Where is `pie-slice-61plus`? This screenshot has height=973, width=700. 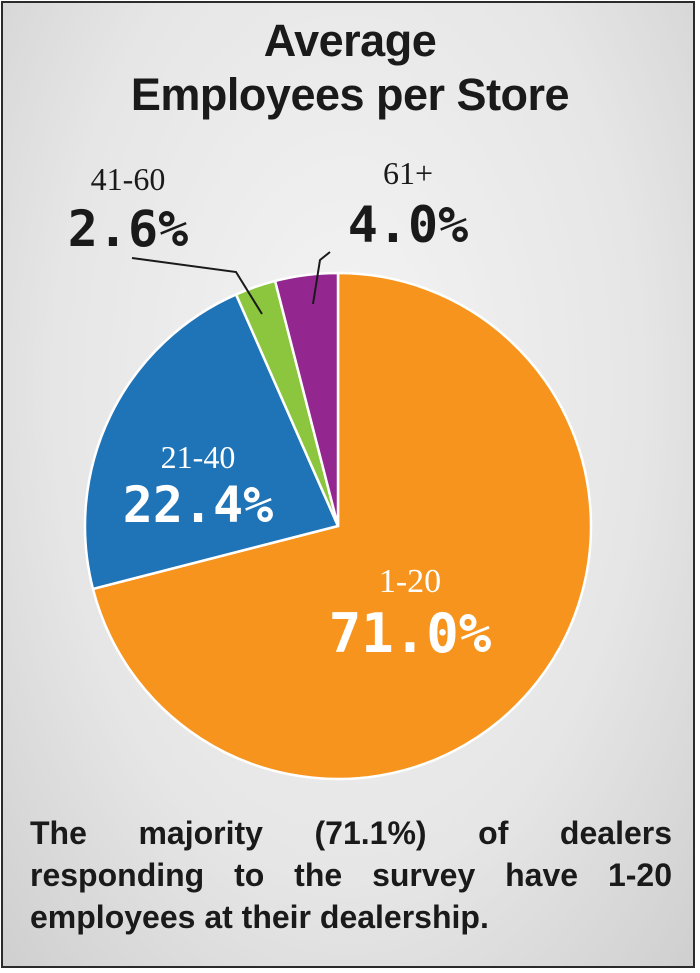 pie-slice-61plus is located at coordinates (306, 399).